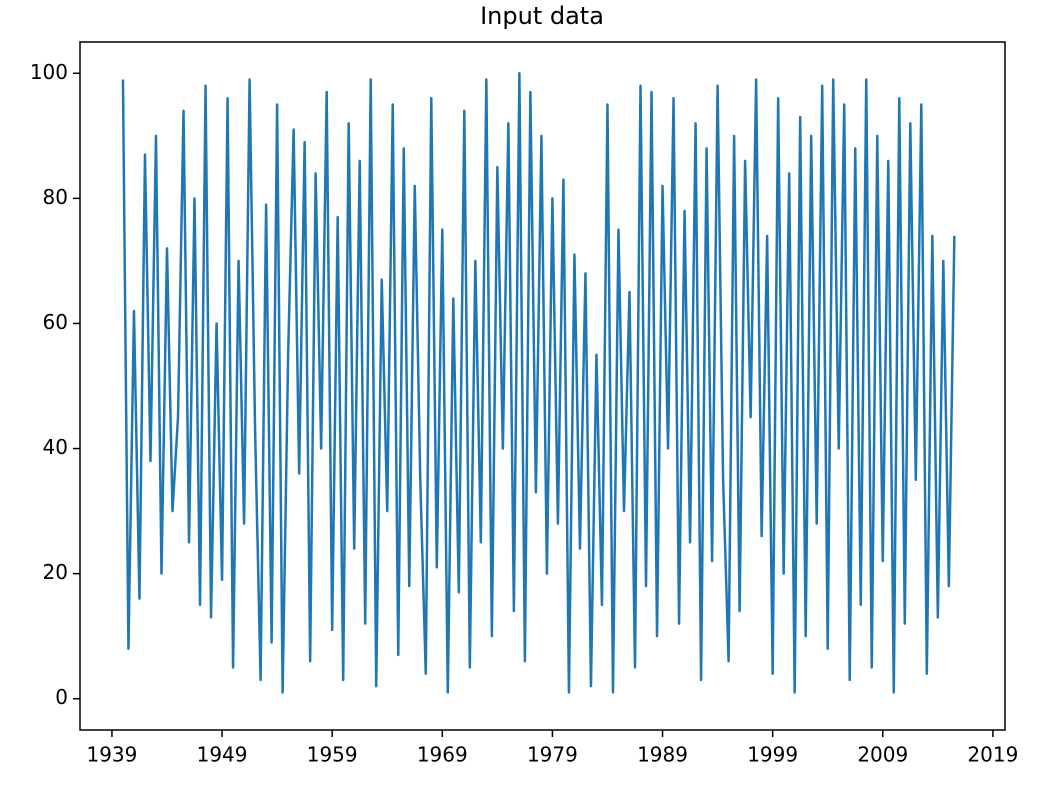 Image resolution: width=1049 pixels, height=785 pixels. What do you see at coordinates (55, 447) in the screenshot?
I see `y-tick-label: 40` at bounding box center [55, 447].